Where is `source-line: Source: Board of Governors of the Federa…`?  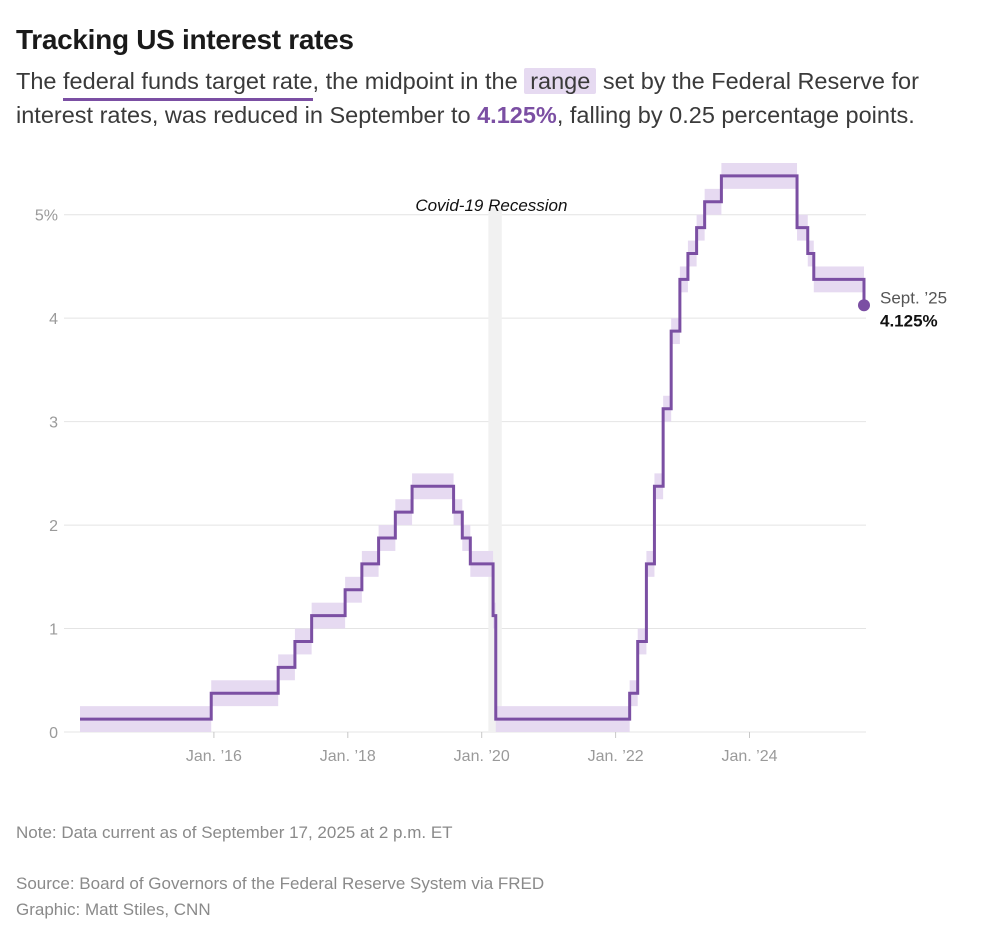
source-line: Source: Board of Governors of the Federa… is located at coordinates (280, 883).